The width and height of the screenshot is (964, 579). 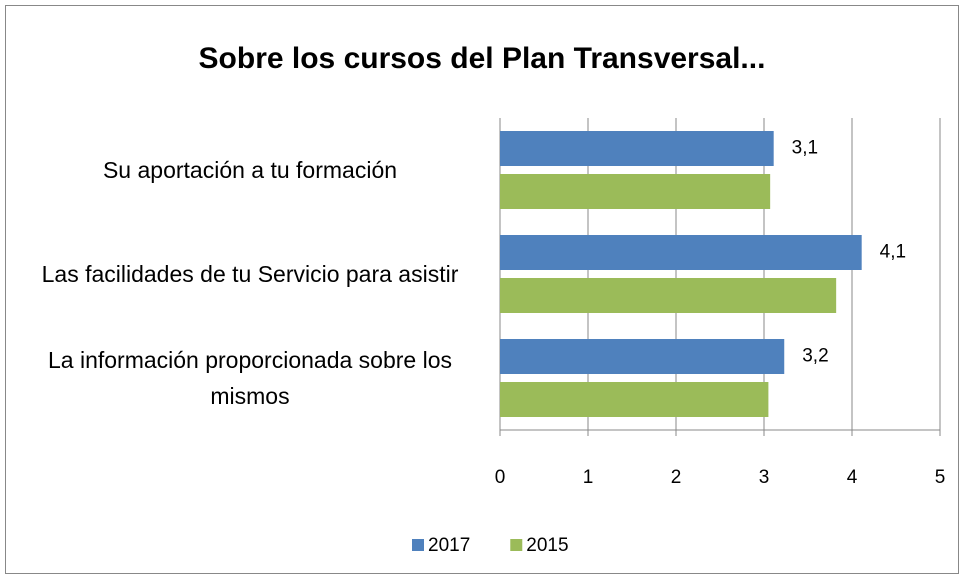 What do you see at coordinates (852, 477) in the screenshot?
I see `x-tick-label: 4` at bounding box center [852, 477].